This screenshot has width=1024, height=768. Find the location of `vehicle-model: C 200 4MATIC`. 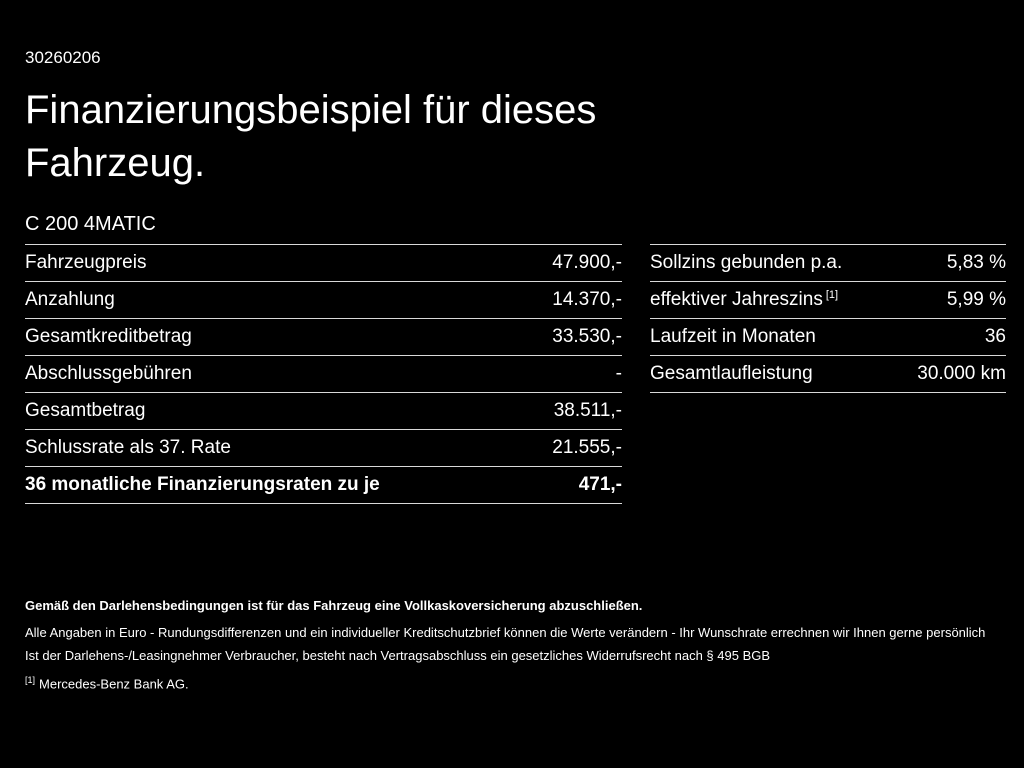

vehicle-model: C 200 4MATIC is located at coordinates (90, 224).